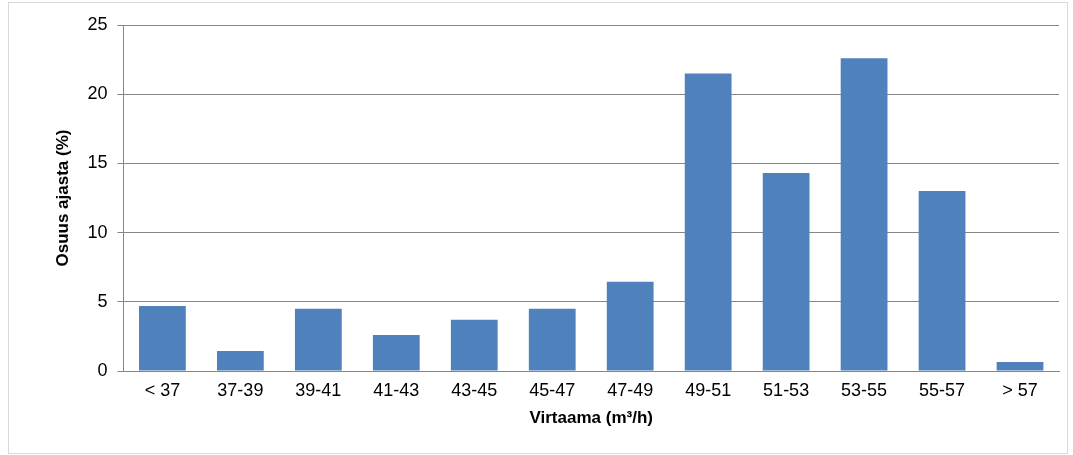  Describe the element at coordinates (97, 231) in the screenshot. I see `y-tick-label: 10` at that location.